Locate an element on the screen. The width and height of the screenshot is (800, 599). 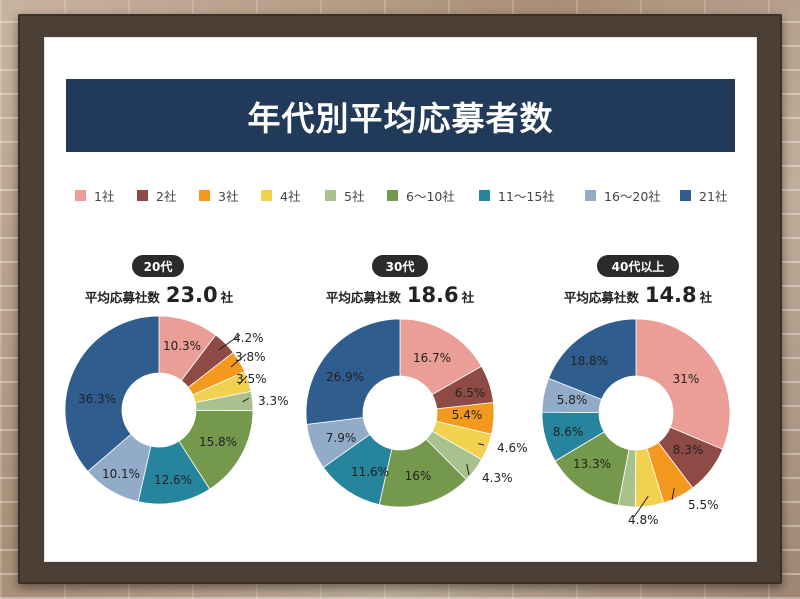
average-40s-plus: 平均応募社数 14.8 社 is located at coordinates (638, 295).